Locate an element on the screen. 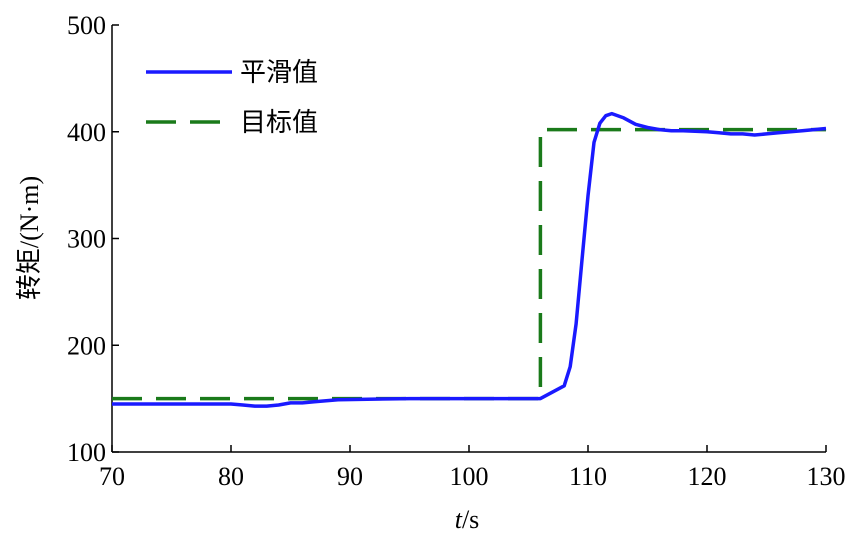  legend-label: 平滑值 is located at coordinates (279, 73).